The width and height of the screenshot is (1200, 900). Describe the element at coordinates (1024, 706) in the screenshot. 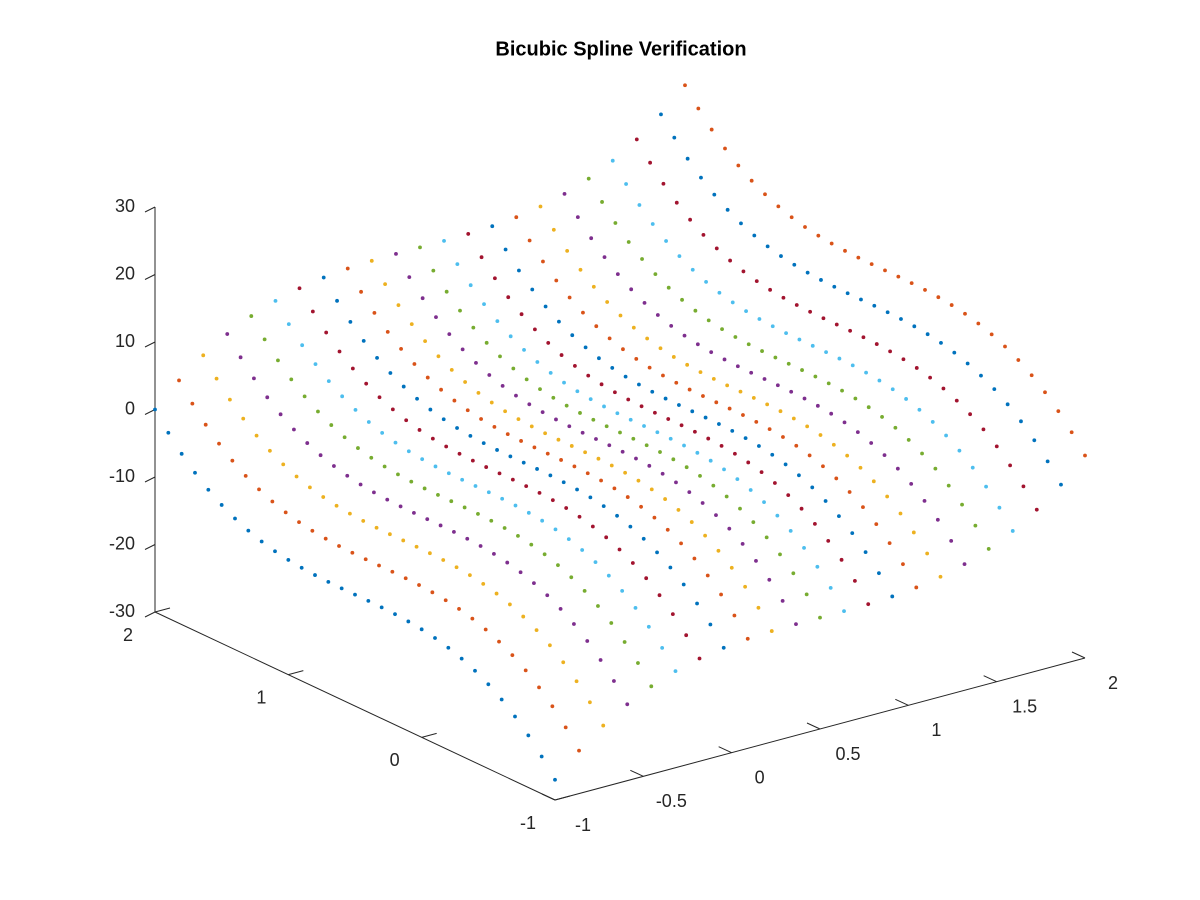

I see `x-tick-label: 1.5` at that location.